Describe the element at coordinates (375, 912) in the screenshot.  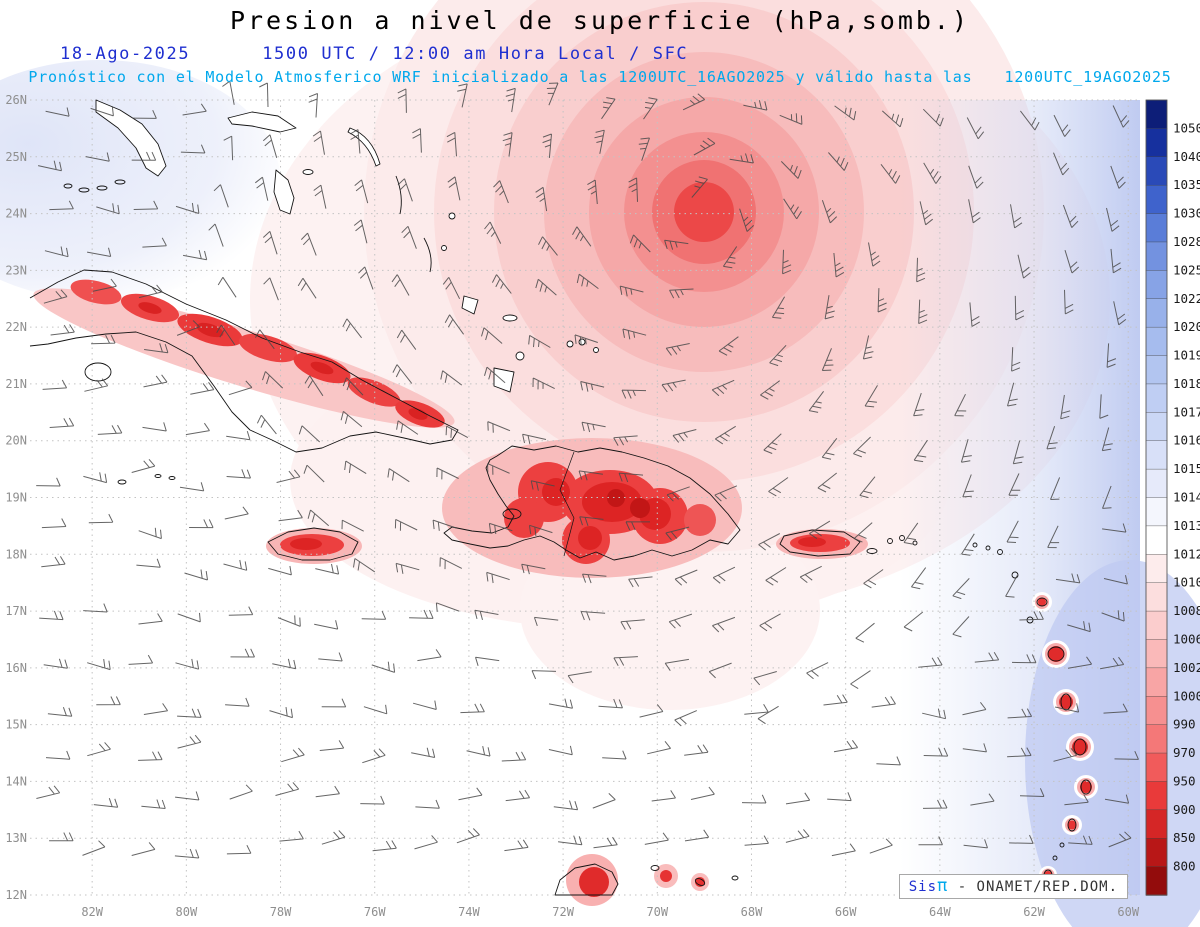
I see `lon-tick-label: 76W` at that location.